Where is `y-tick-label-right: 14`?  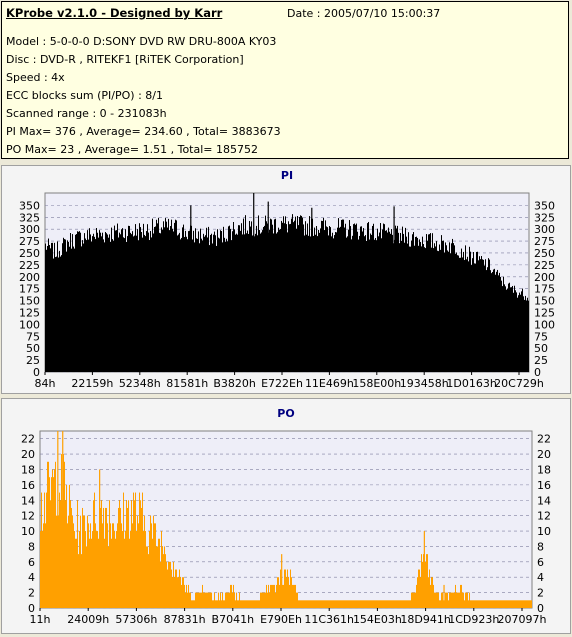 y-tick-label-right: 14 is located at coordinates (544, 500).